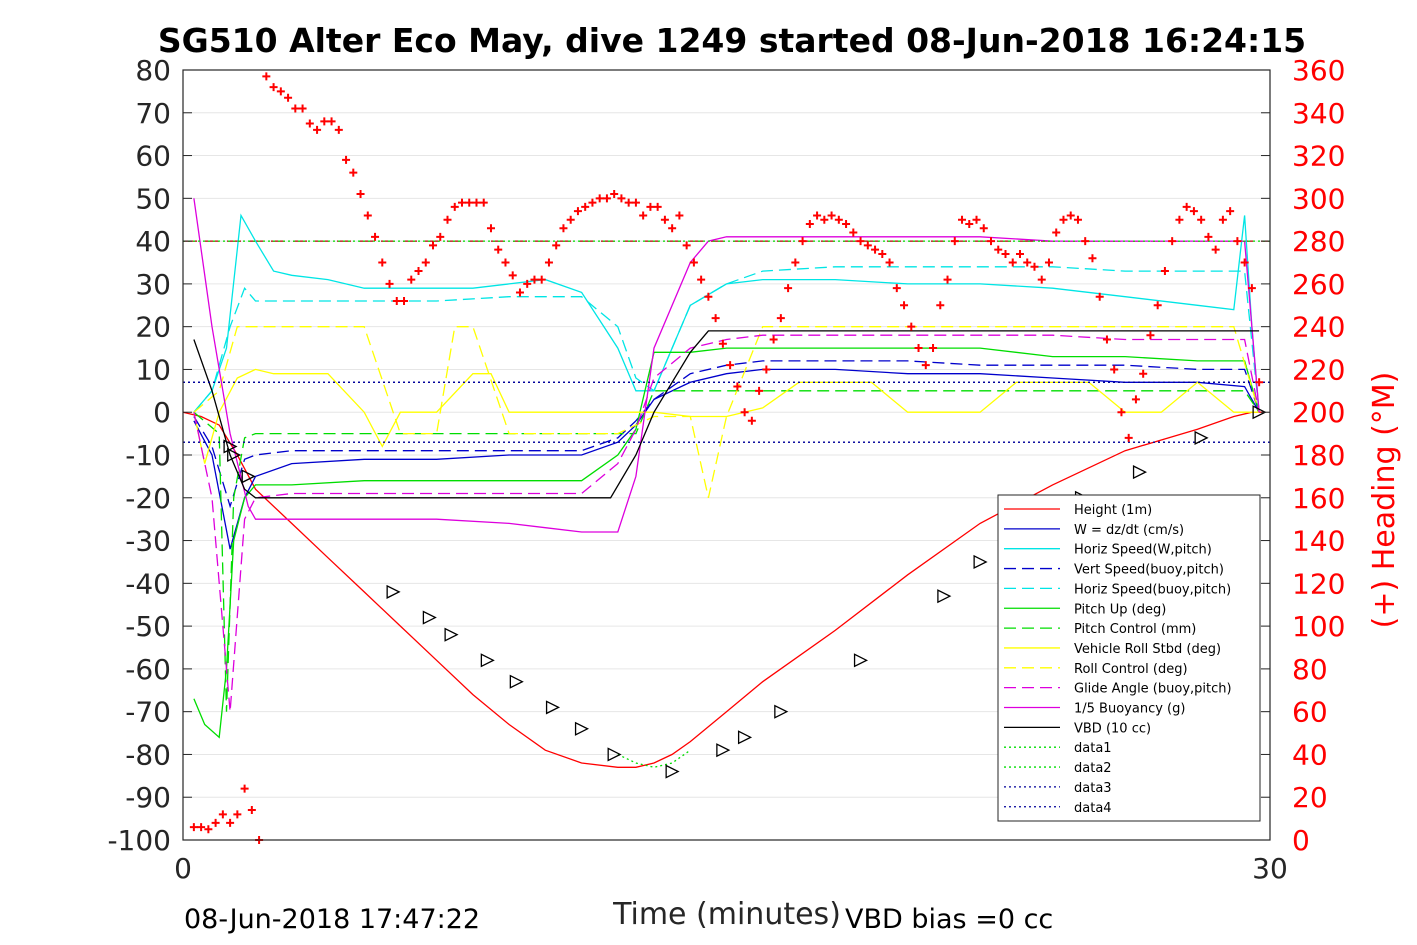 This screenshot has height=945, width=1417. What do you see at coordinates (1318, 541) in the screenshot?
I see `y2-tick-label: 140` at bounding box center [1318, 541].